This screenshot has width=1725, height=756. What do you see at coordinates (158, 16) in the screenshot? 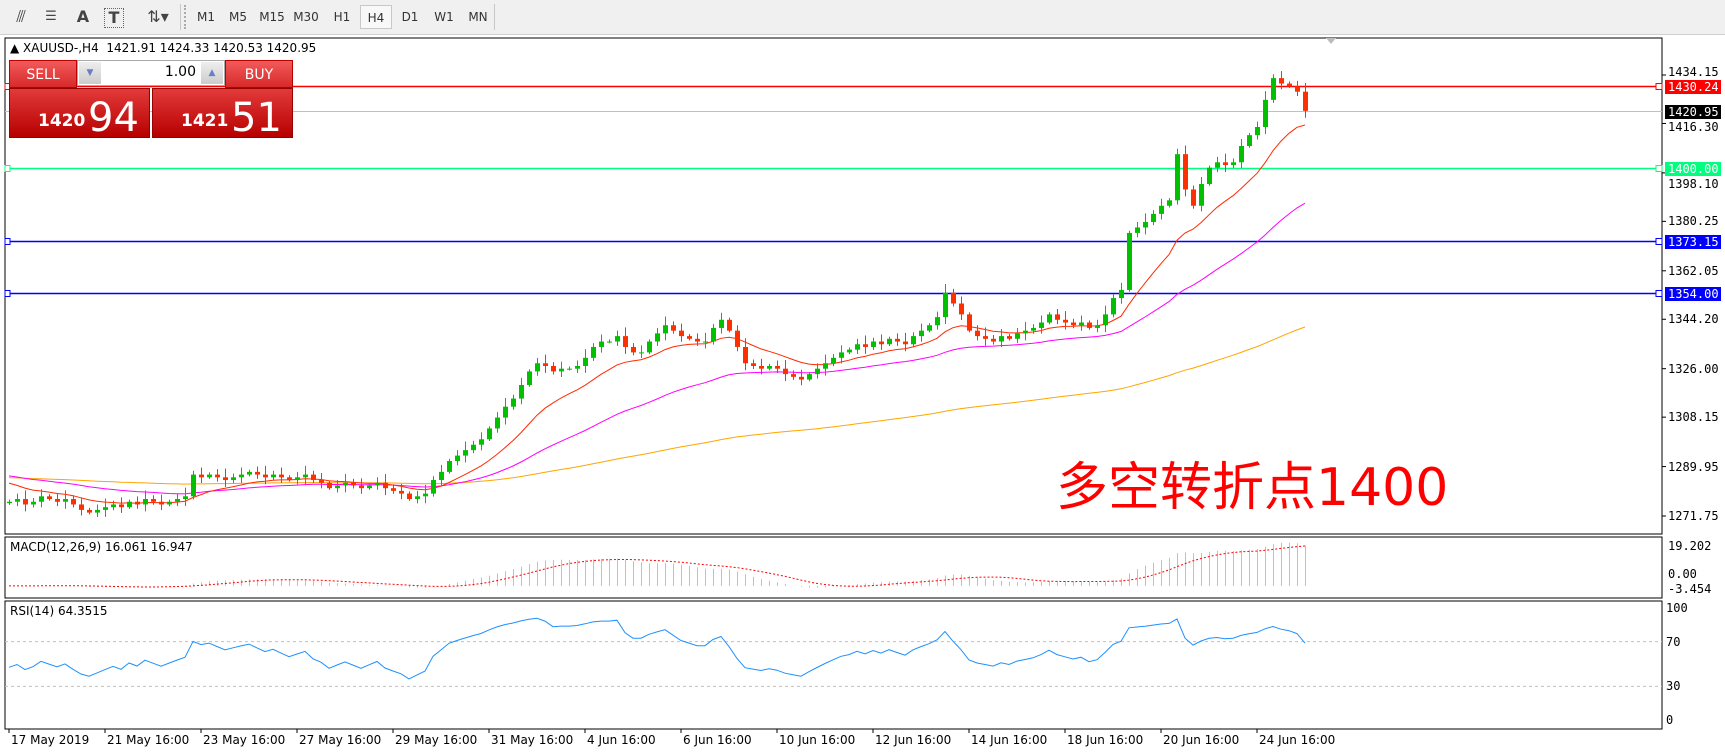
I see `arrows-icon: ⇅▾` at bounding box center [158, 16].